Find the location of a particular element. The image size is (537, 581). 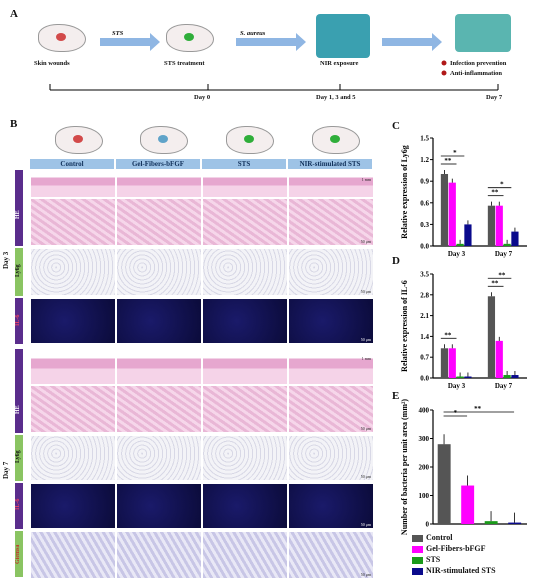

tile-r8-c0 is located at coordinates (73, 555).